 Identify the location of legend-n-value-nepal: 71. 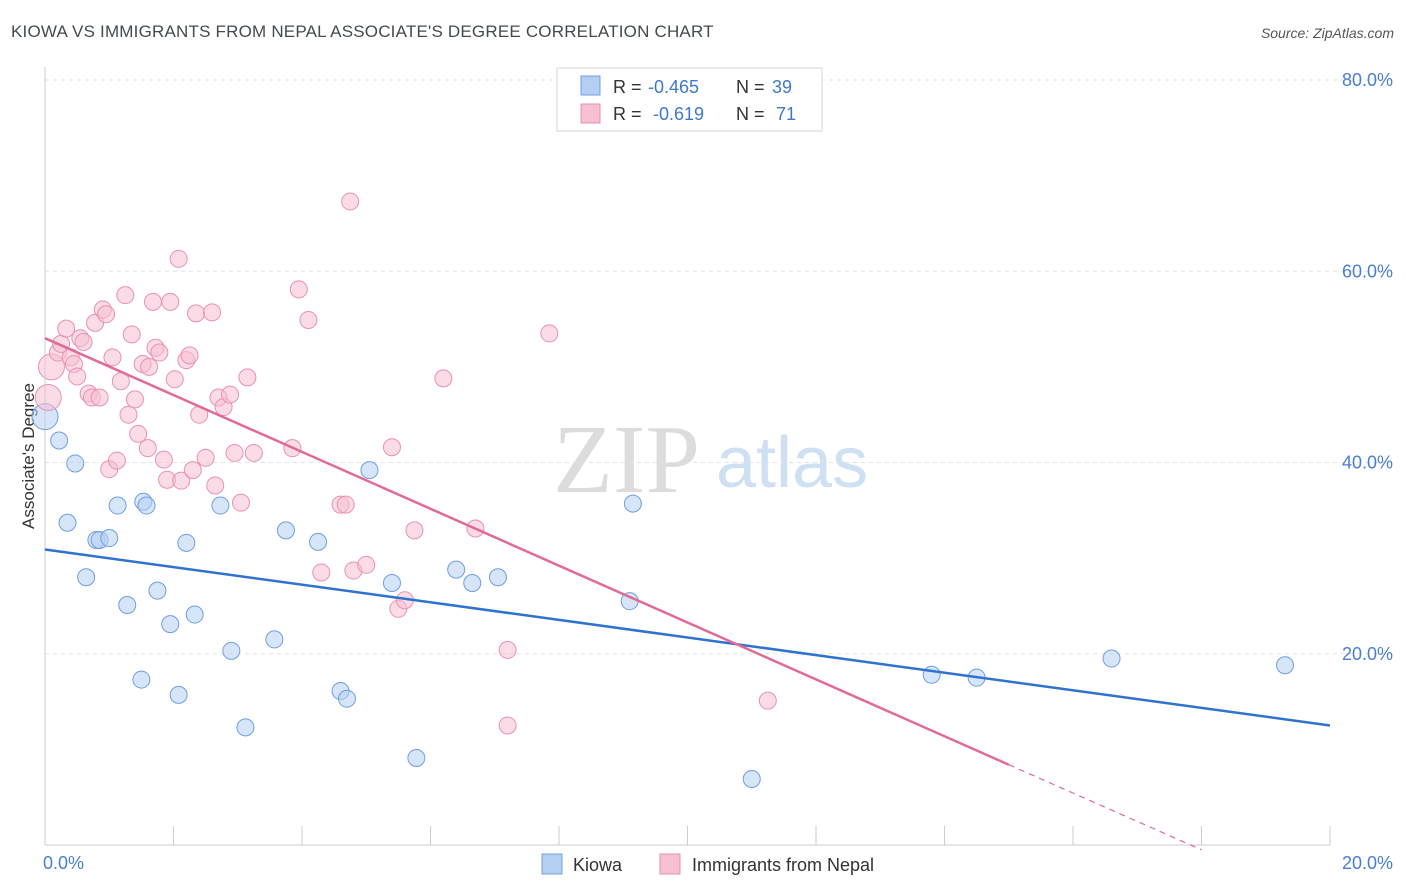
(786, 114).